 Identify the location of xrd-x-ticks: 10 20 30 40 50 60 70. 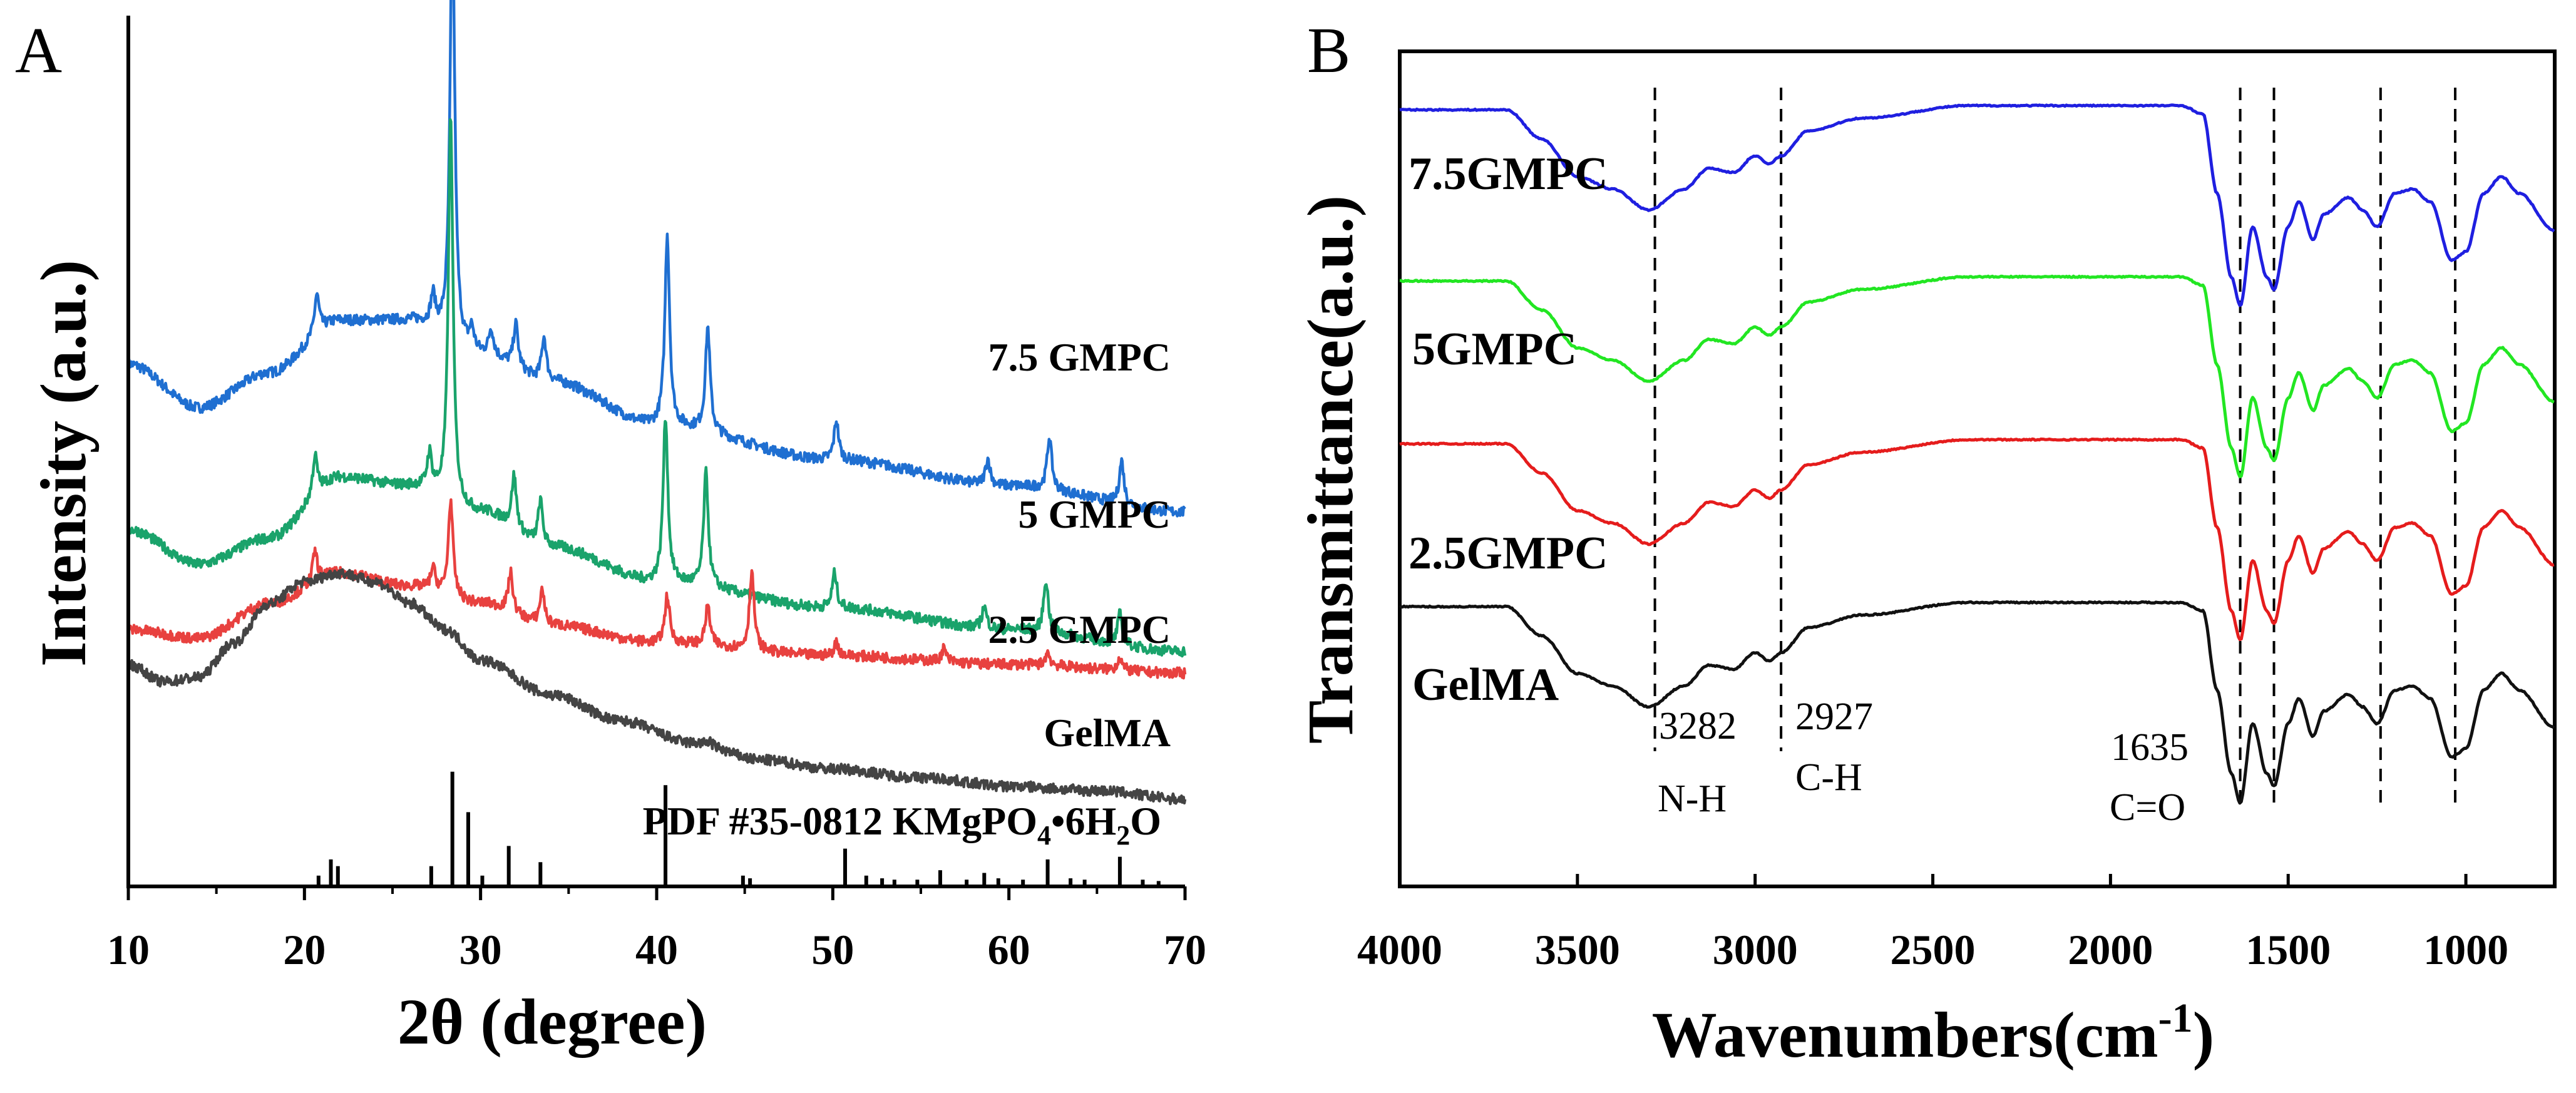
(656, 929).